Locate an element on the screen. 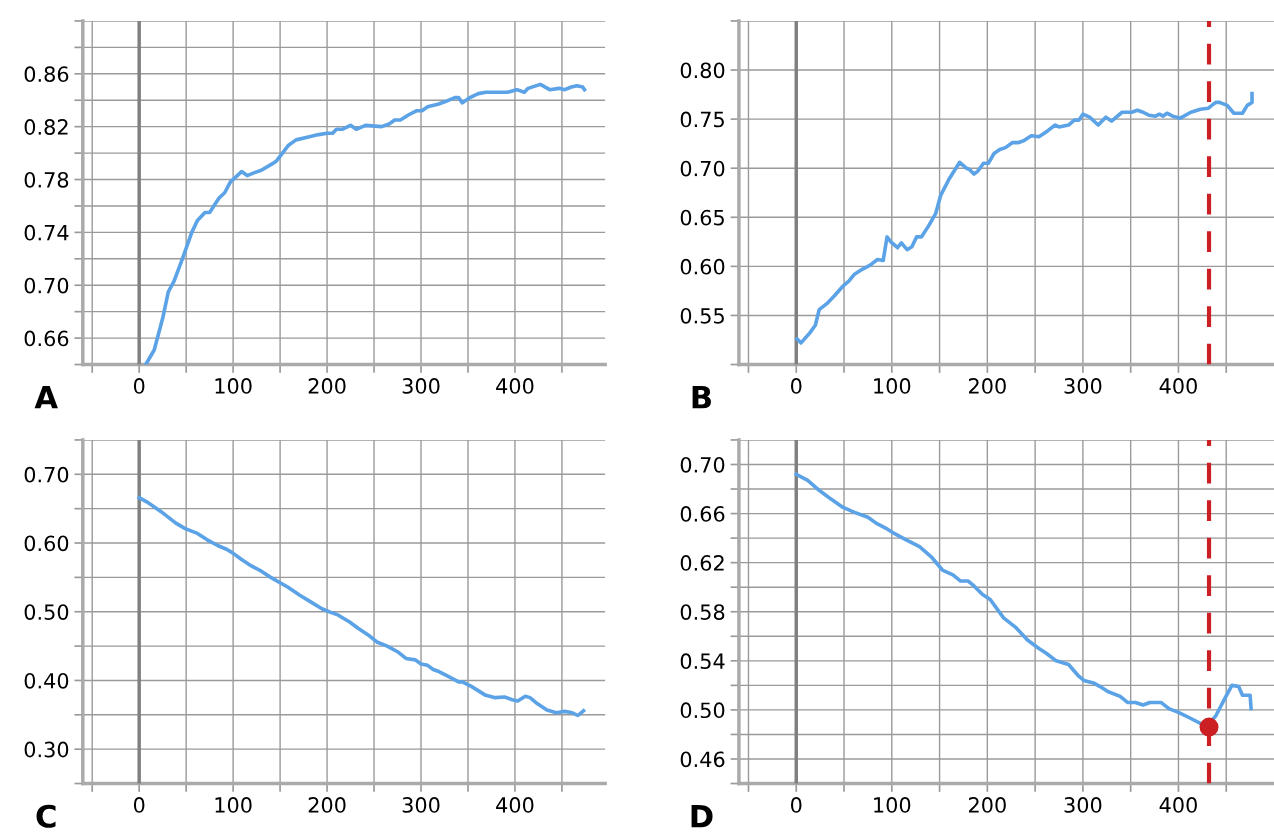 Image resolution: width=1274 pixels, height=838 pixels. y-tick-label: 0.74 is located at coordinates (46, 232).